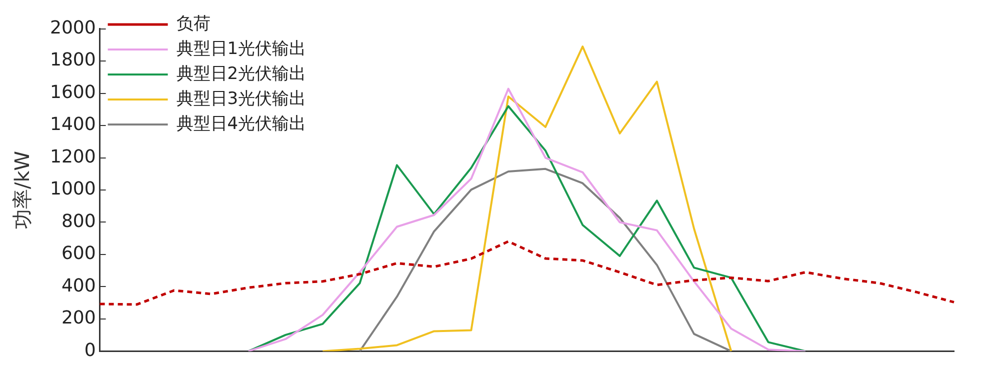 The width and height of the screenshot is (986, 382). What do you see at coordinates (73, 189) in the screenshot?
I see `y-tick-label: 1000` at bounding box center [73, 189].